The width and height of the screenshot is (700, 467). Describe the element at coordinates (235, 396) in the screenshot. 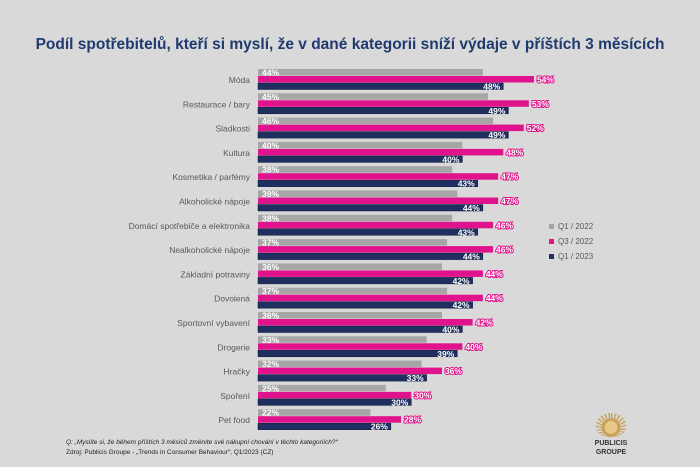

I see `category-label: Spoření` at that location.